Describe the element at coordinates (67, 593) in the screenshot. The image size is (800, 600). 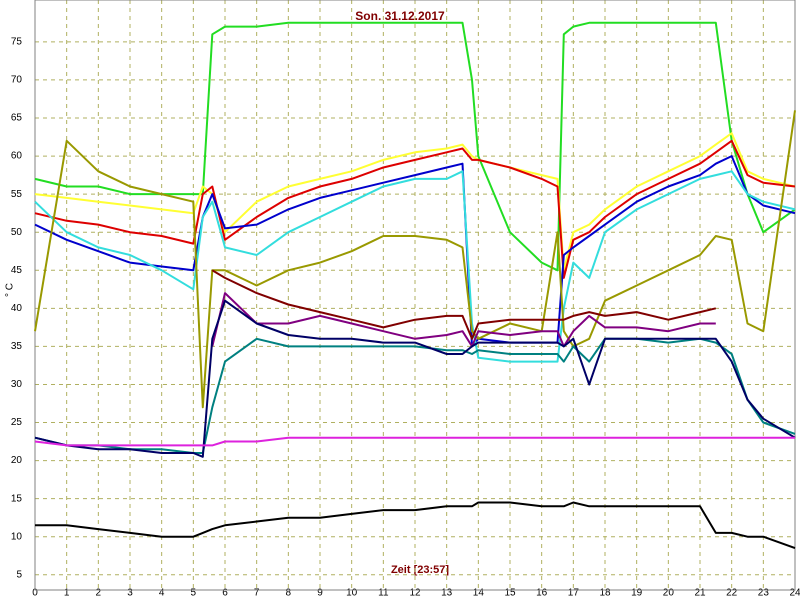
I see `x-tick-label: 1` at that location.